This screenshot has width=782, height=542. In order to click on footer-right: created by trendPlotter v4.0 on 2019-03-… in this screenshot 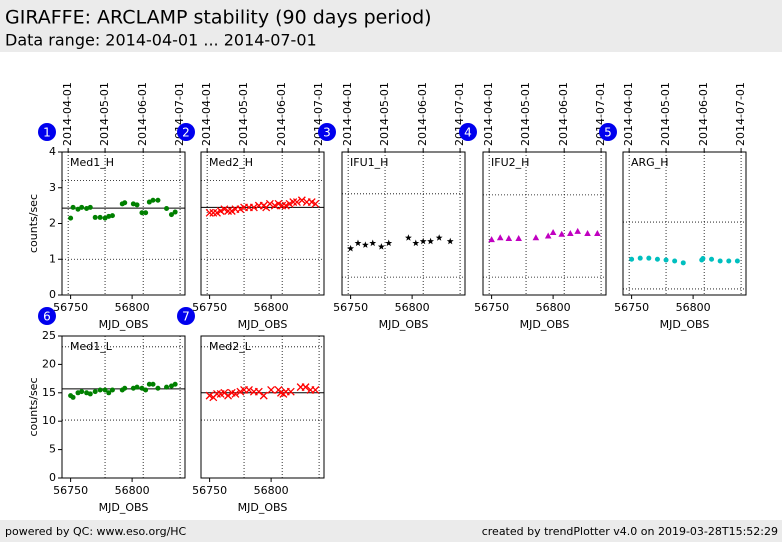, I will do `click(630, 531)`.